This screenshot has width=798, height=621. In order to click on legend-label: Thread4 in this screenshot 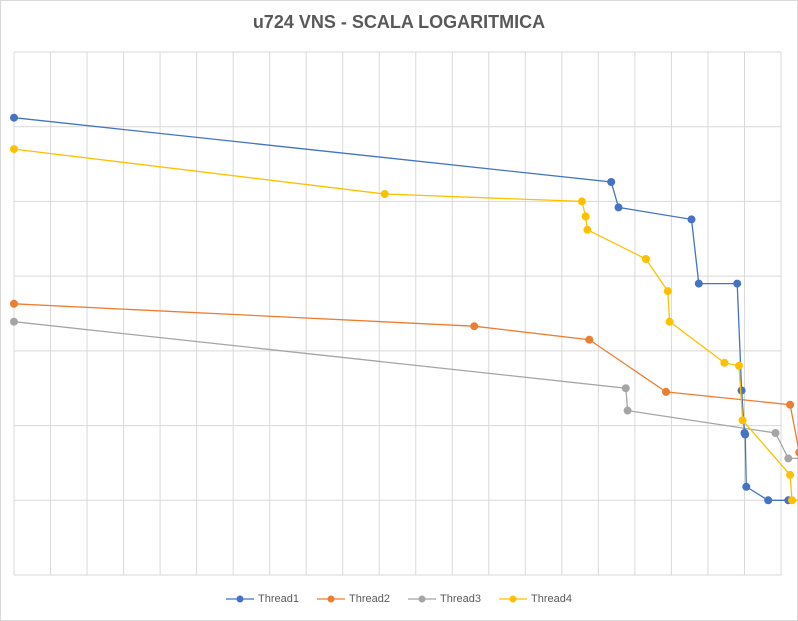, I will do `click(551, 599)`.